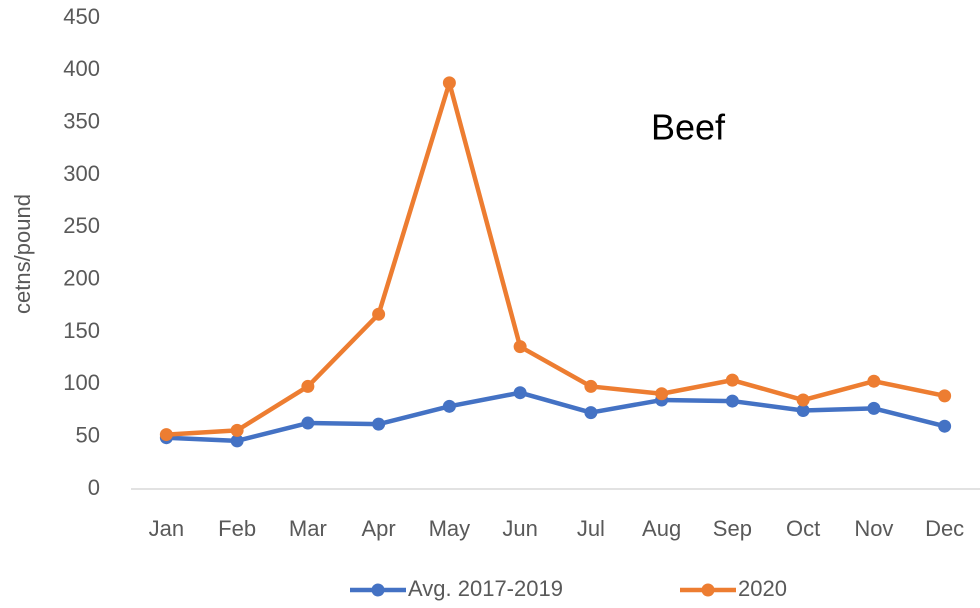  Describe the element at coordinates (81, 382) in the screenshot. I see `y-tick-label: 100` at that location.